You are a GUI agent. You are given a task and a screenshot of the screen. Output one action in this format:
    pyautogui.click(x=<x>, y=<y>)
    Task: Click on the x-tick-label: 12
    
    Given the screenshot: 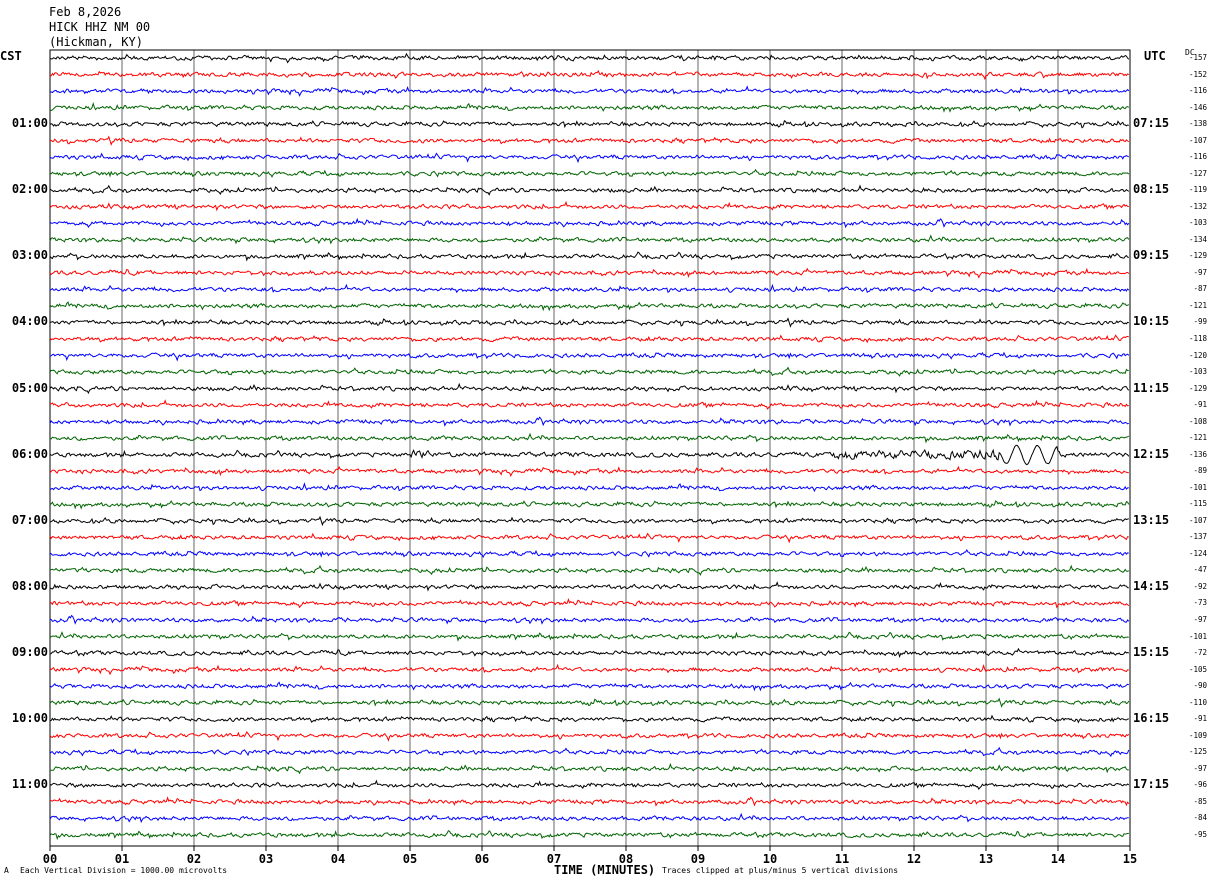 What is the action you would take?
    pyautogui.click(x=914, y=859)
    